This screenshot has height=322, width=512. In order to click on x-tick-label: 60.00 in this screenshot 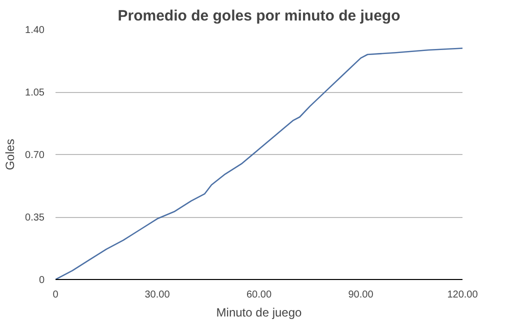, I will do `click(259, 295)`.